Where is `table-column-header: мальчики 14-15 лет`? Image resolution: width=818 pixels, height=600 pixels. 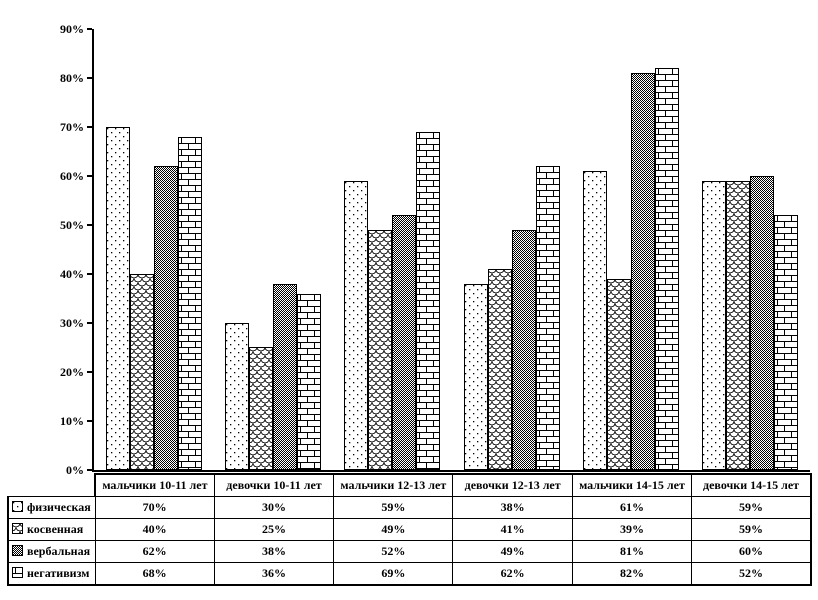
table-column-header: мальчики 14-15 лет is located at coordinates (632, 485).